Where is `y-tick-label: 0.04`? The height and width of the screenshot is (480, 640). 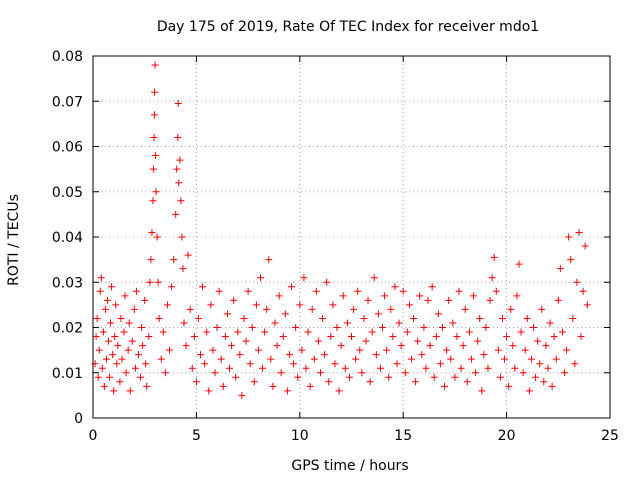 y-tick-label: 0.04 is located at coordinates (67, 238).